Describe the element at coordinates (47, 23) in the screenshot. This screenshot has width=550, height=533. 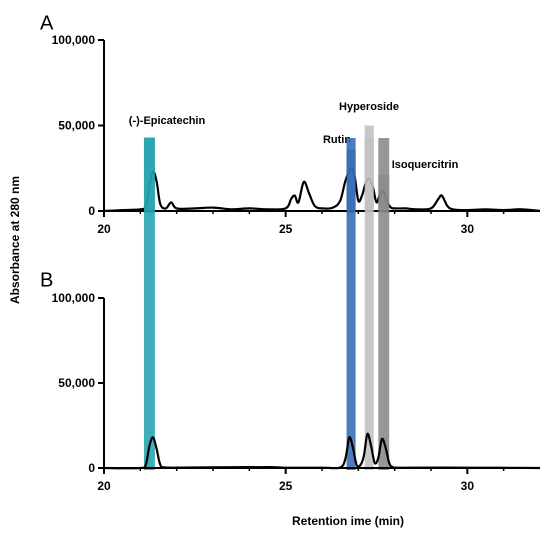
I see `panel-label: A` at that location.